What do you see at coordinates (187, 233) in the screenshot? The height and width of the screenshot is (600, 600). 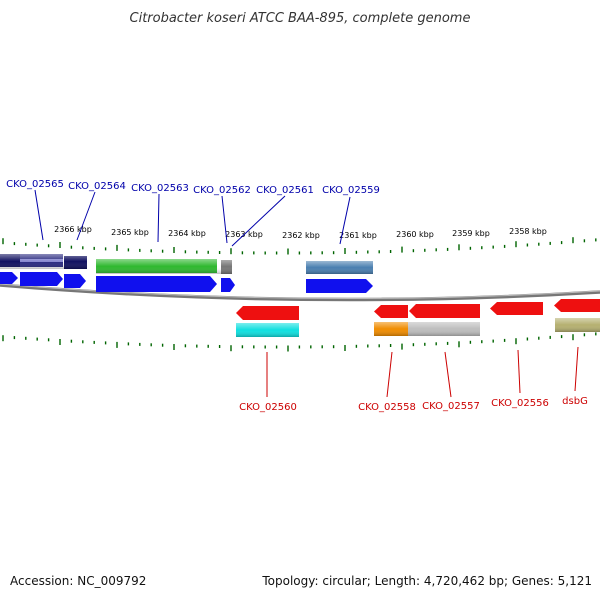 I see `tick-label: 2364 kbp` at bounding box center [187, 233].